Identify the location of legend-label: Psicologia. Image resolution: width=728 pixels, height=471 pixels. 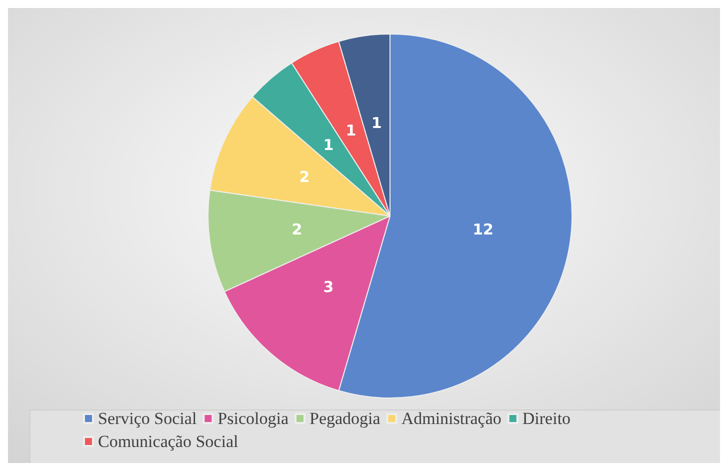
(253, 418).